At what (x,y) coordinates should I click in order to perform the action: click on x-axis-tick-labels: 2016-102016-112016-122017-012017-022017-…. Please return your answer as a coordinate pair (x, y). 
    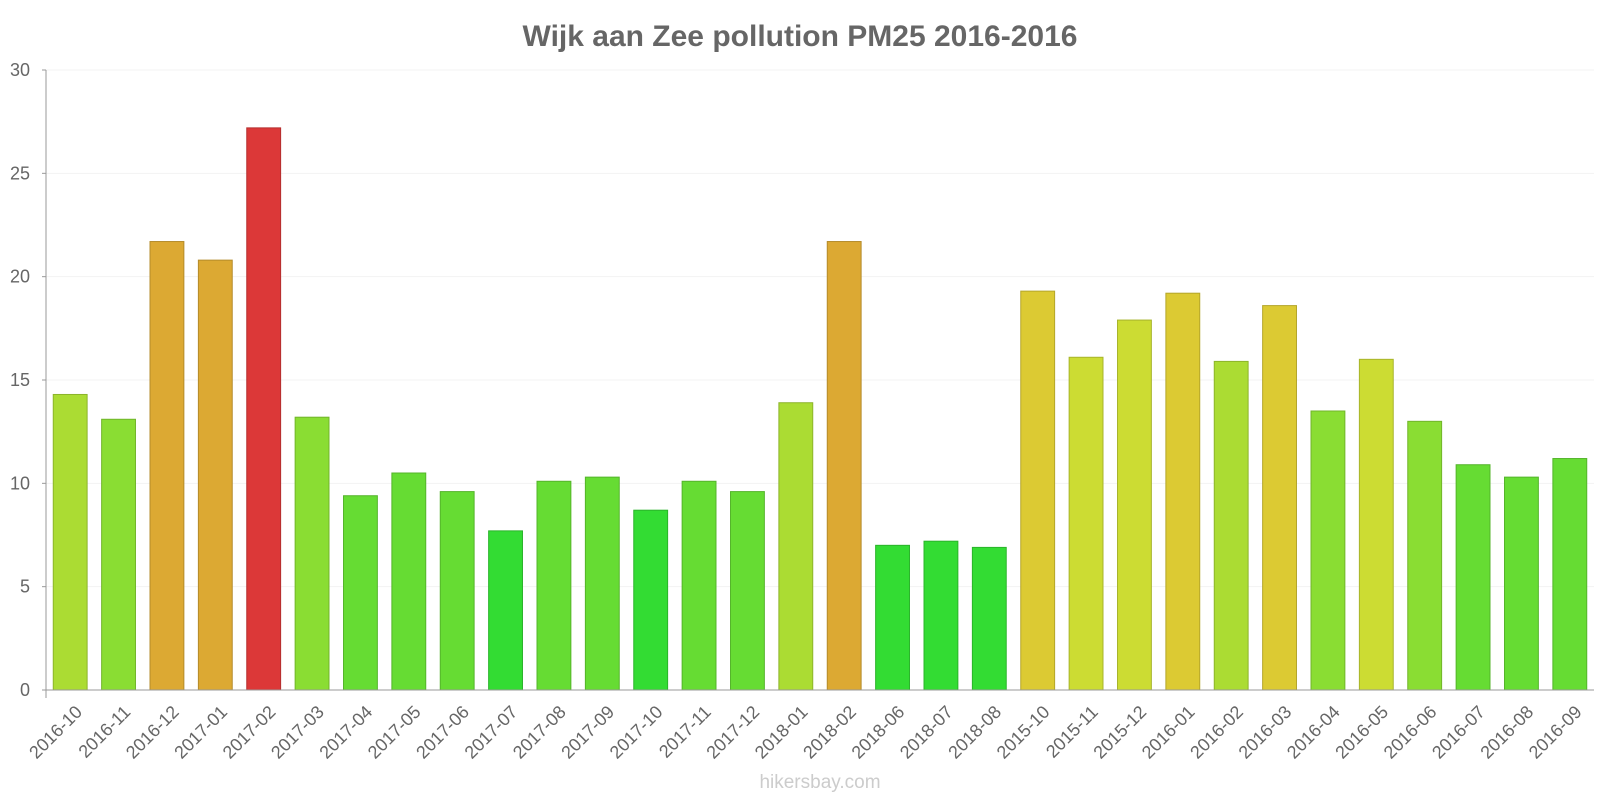
    Looking at the image, I should click on (805, 732).